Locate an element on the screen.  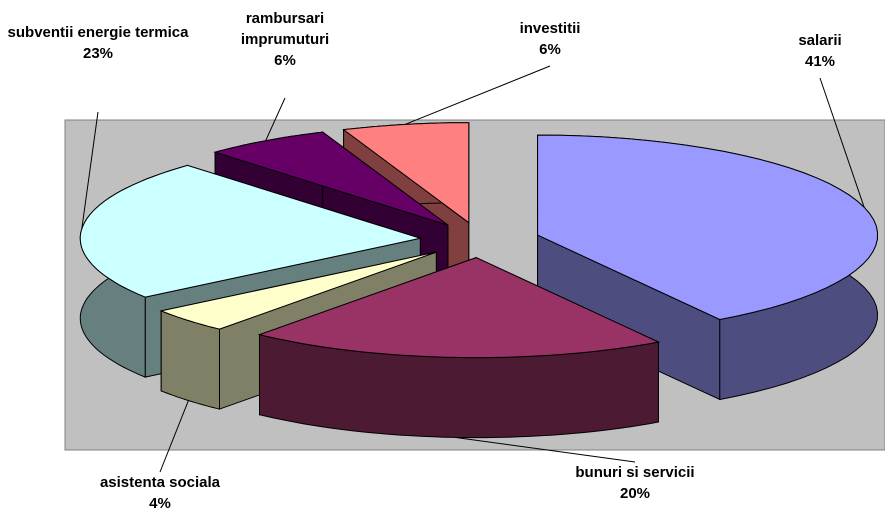
category-label: investitii is located at coordinates (550, 28).